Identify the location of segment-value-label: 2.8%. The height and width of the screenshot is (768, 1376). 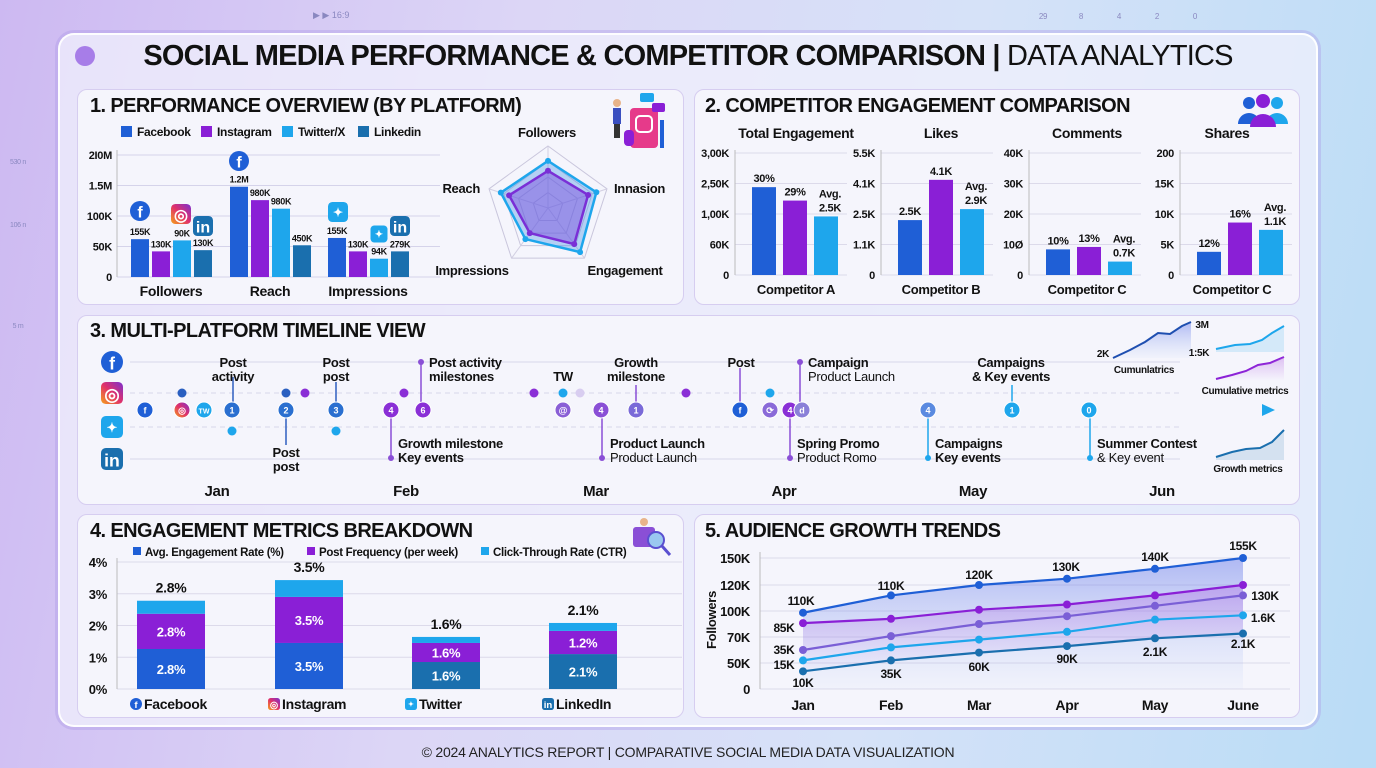
(171, 631).